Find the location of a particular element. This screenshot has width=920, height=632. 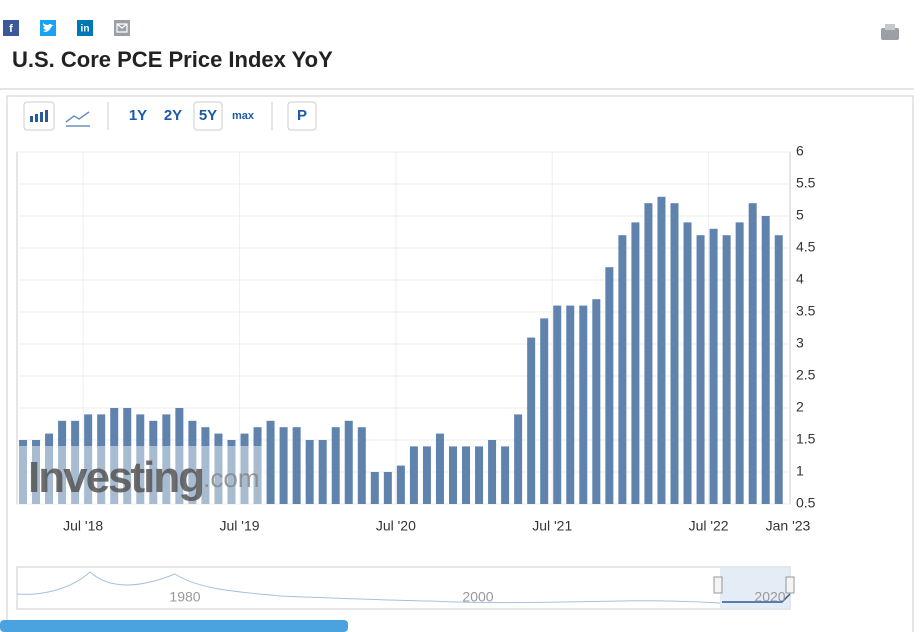

x-tick-label: Jul '20 is located at coordinates (396, 526).